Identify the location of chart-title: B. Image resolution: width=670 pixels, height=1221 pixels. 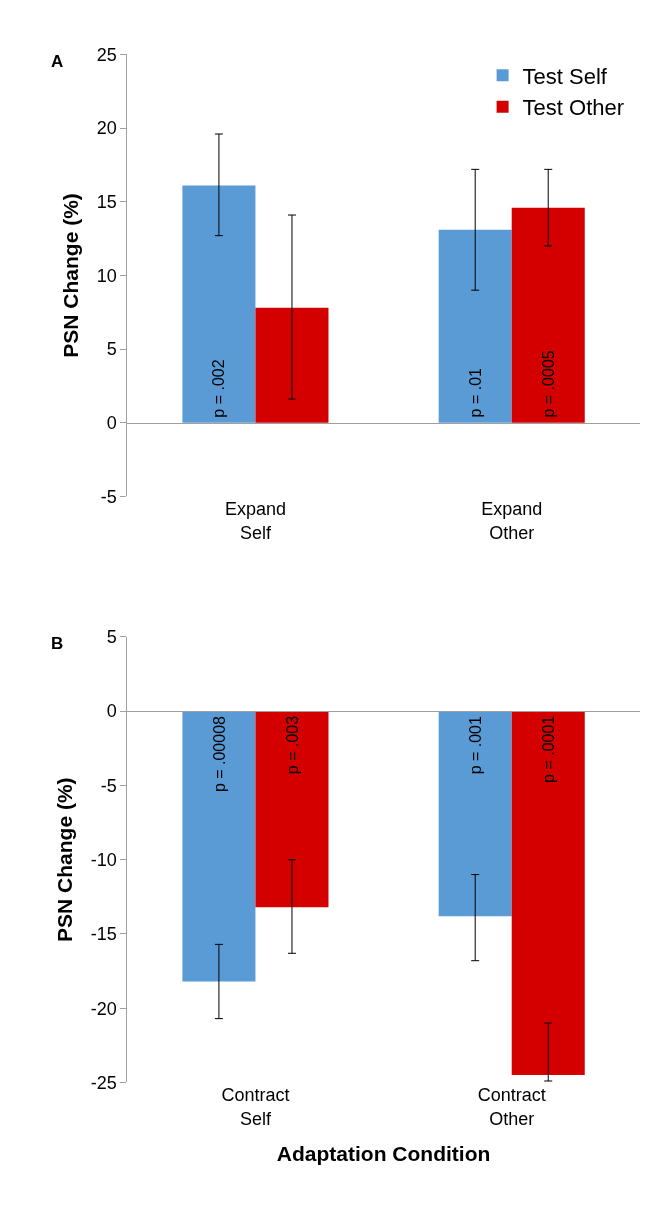
(57, 643).